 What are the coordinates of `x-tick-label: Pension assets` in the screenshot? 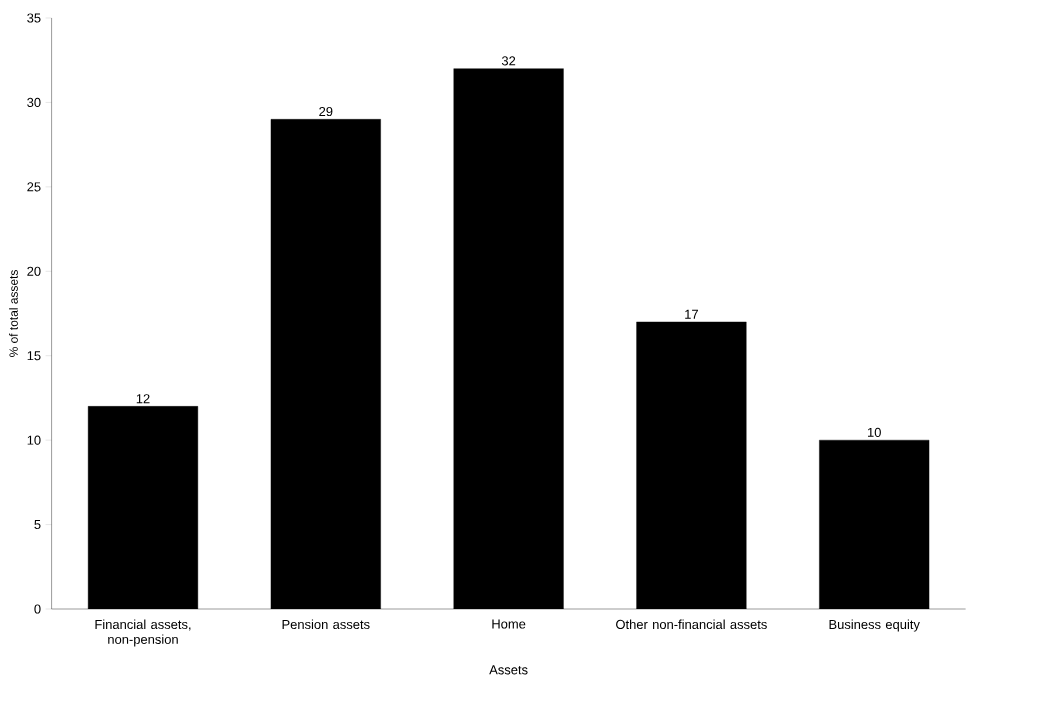 It's located at (326, 624).